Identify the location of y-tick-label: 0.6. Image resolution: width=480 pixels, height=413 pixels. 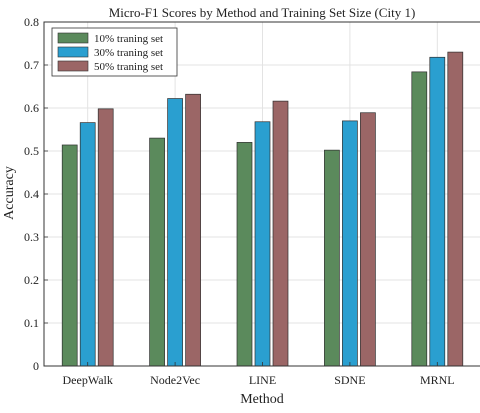
(31, 108).